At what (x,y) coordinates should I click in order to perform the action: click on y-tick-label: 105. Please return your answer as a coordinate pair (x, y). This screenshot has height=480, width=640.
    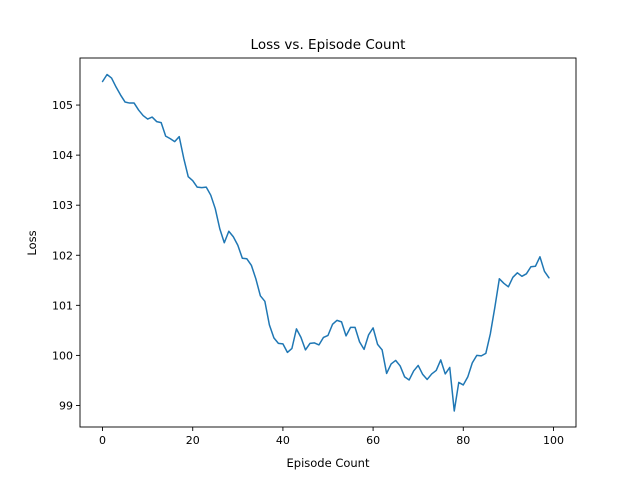
    Looking at the image, I should click on (62, 105).